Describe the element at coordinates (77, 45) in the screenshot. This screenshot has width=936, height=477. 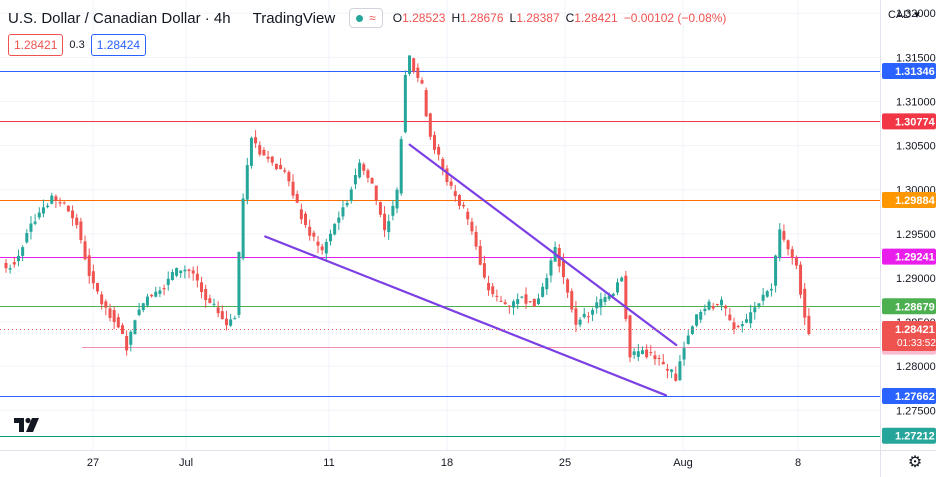
I see `spread-value: 0.3` at that location.